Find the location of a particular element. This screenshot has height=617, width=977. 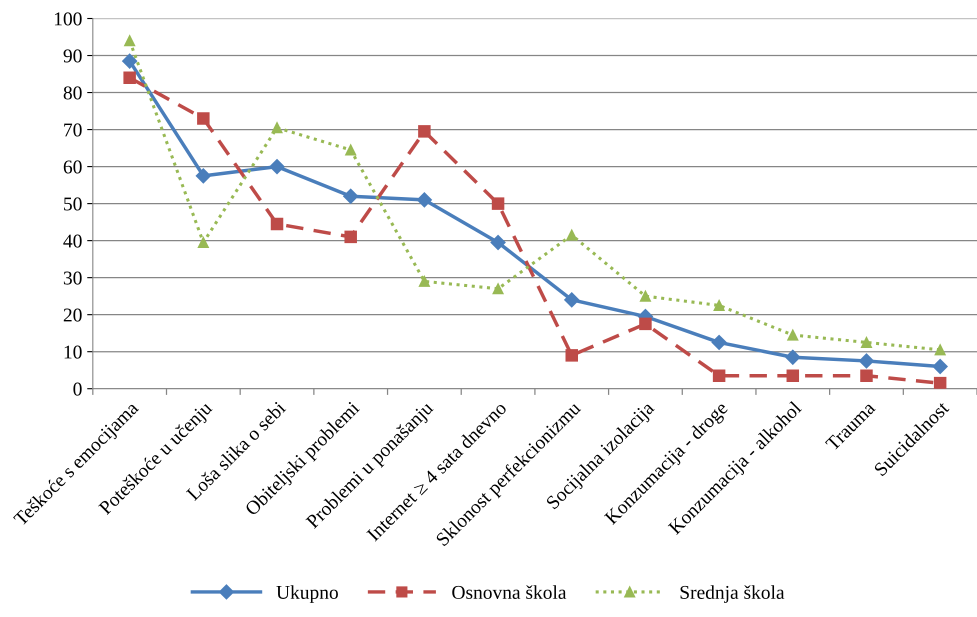

y-tick-label: 50 is located at coordinates (73, 204).